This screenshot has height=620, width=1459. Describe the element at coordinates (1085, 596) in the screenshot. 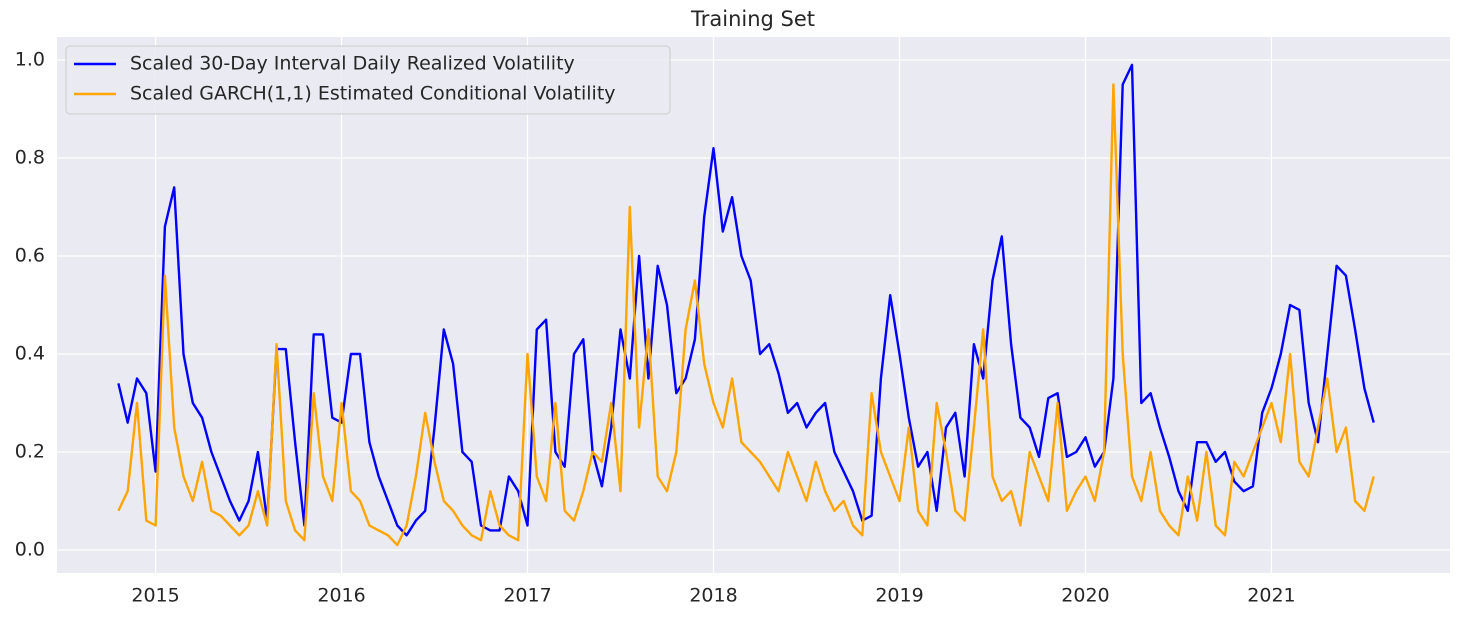

I see `x-tick-label: 2020` at that location.